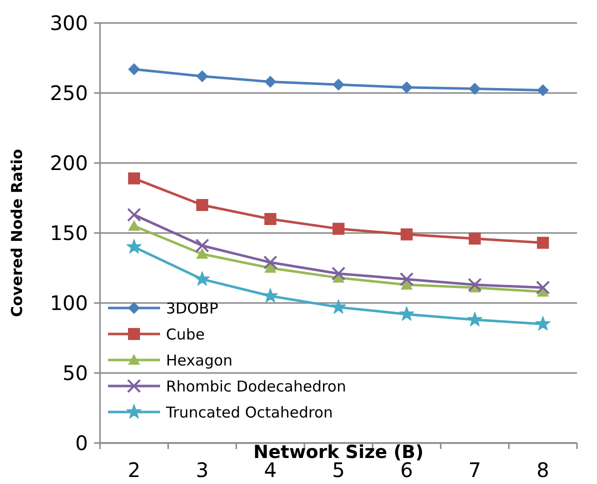  Describe the element at coordinates (134, 470) in the screenshot. I see `x-tick-label: 2` at that location.